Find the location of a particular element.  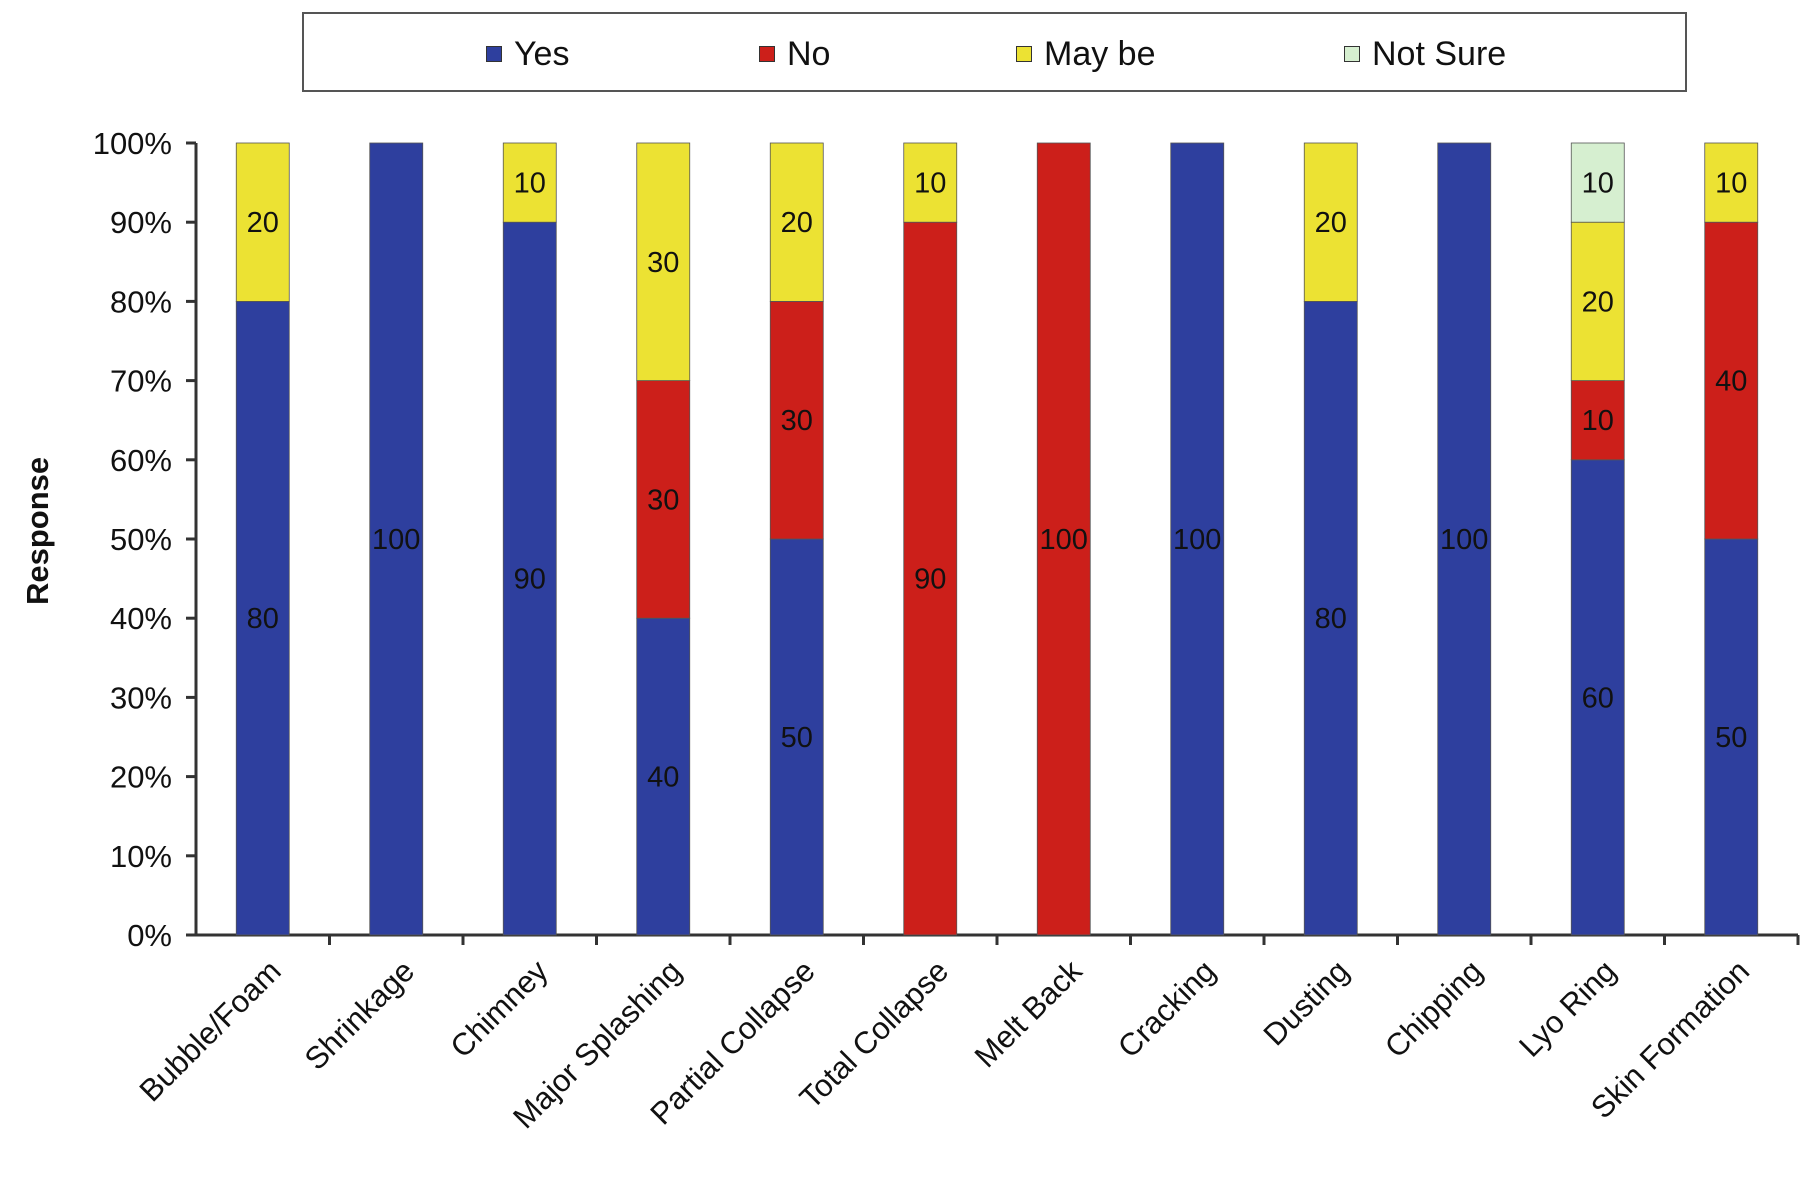

x-tick-label-lyo-ring: Lyo Ring is located at coordinates (1567, 1008).